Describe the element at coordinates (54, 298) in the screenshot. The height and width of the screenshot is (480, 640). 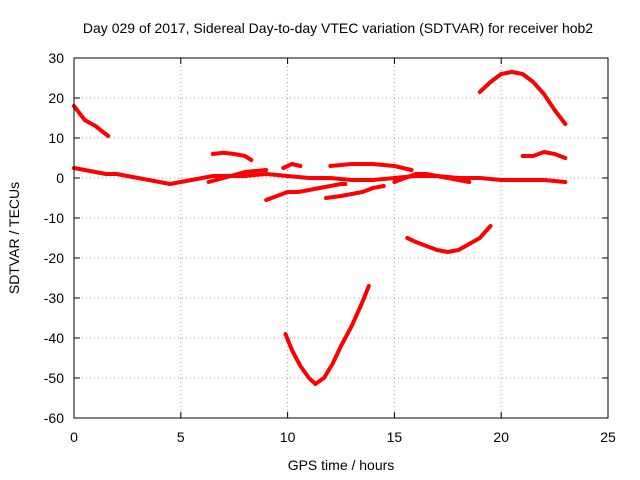
I see `y-tick-label: -30` at that location.